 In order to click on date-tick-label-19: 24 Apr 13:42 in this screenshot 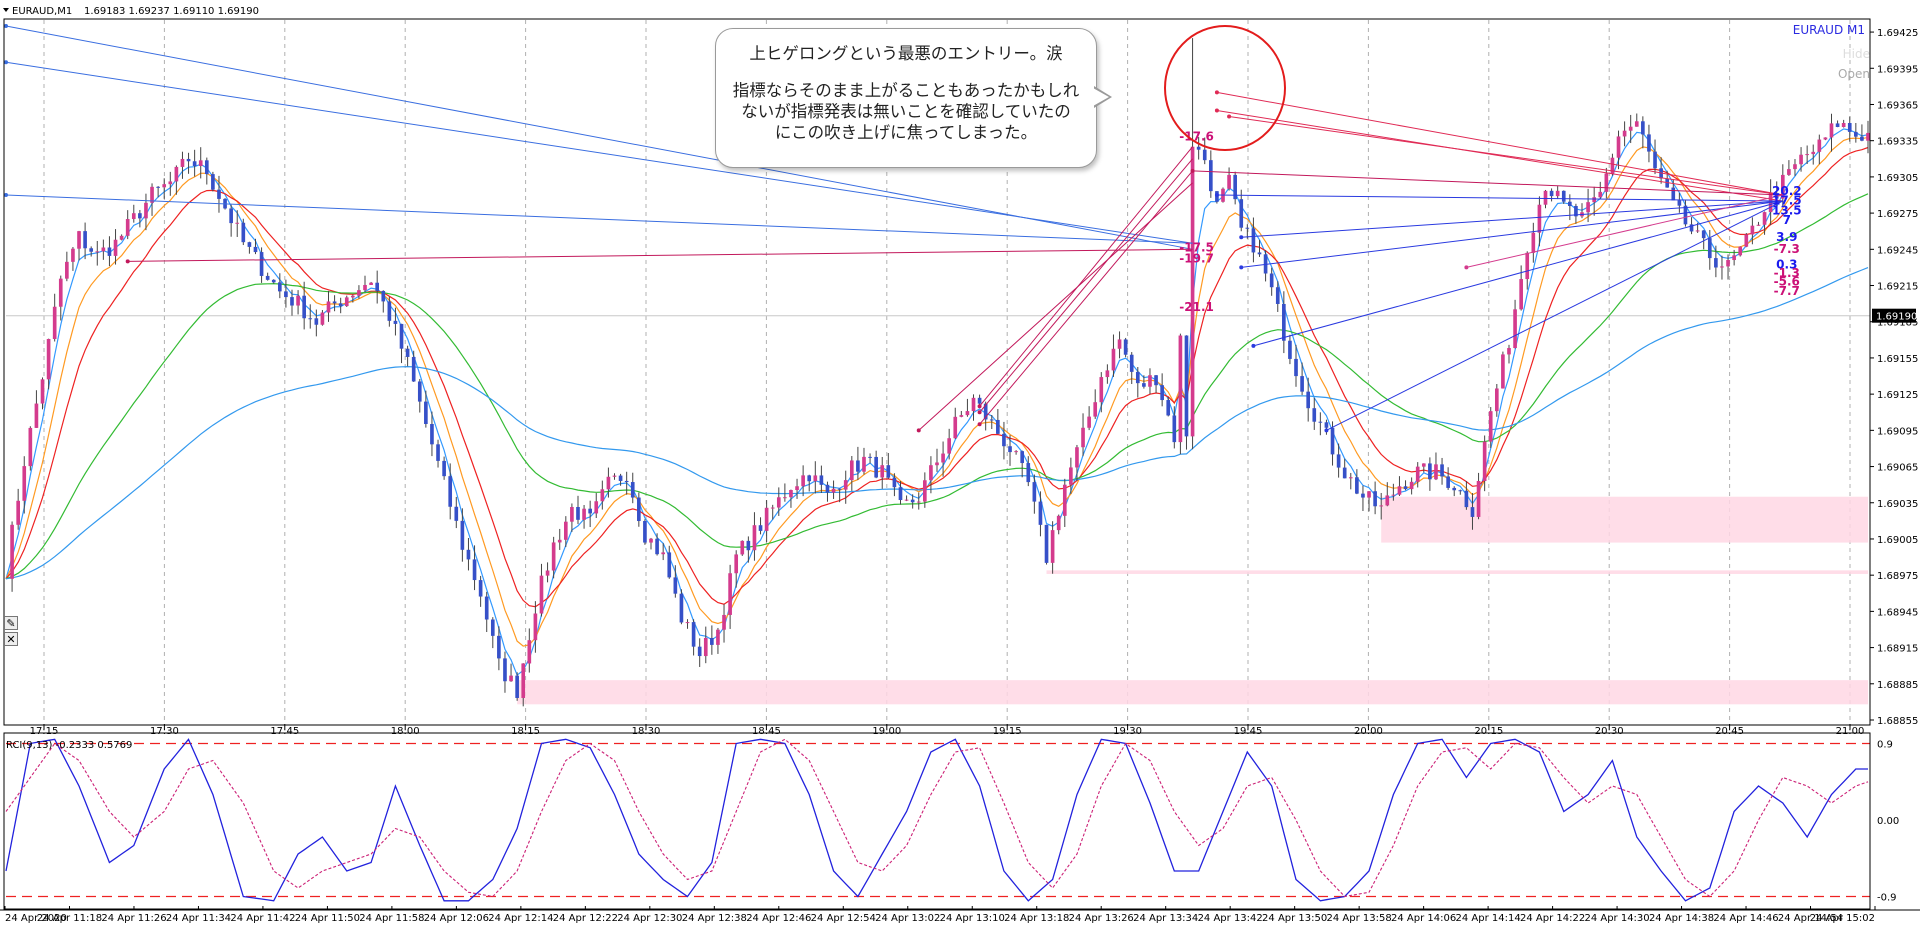, I will do `click(1230, 918)`.